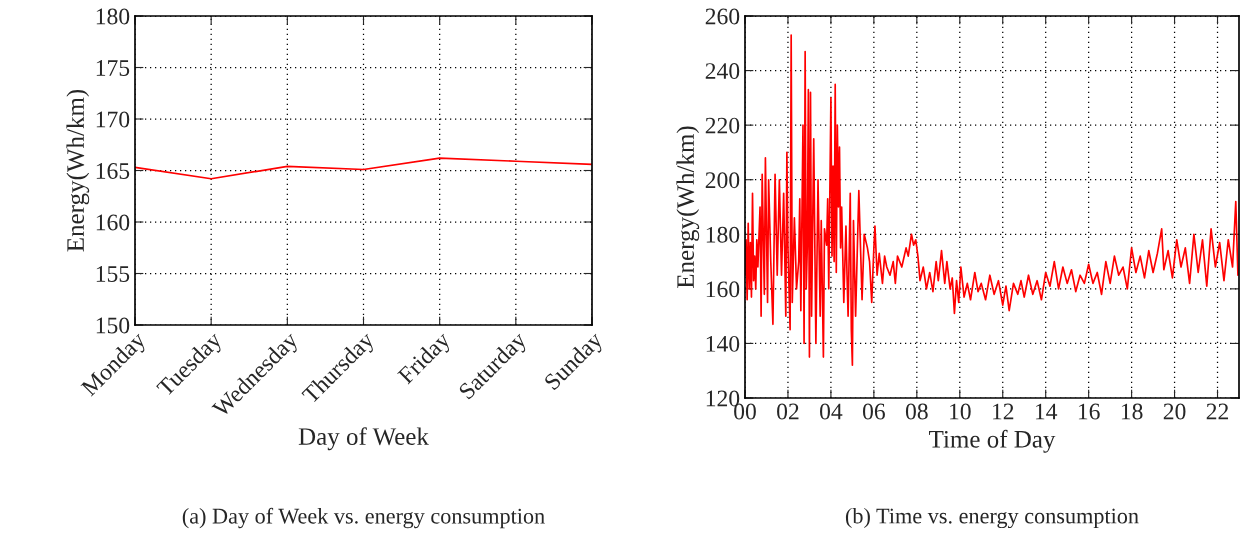  Describe the element at coordinates (873, 411) in the screenshot. I see `x-tick-label: 06` at that location.